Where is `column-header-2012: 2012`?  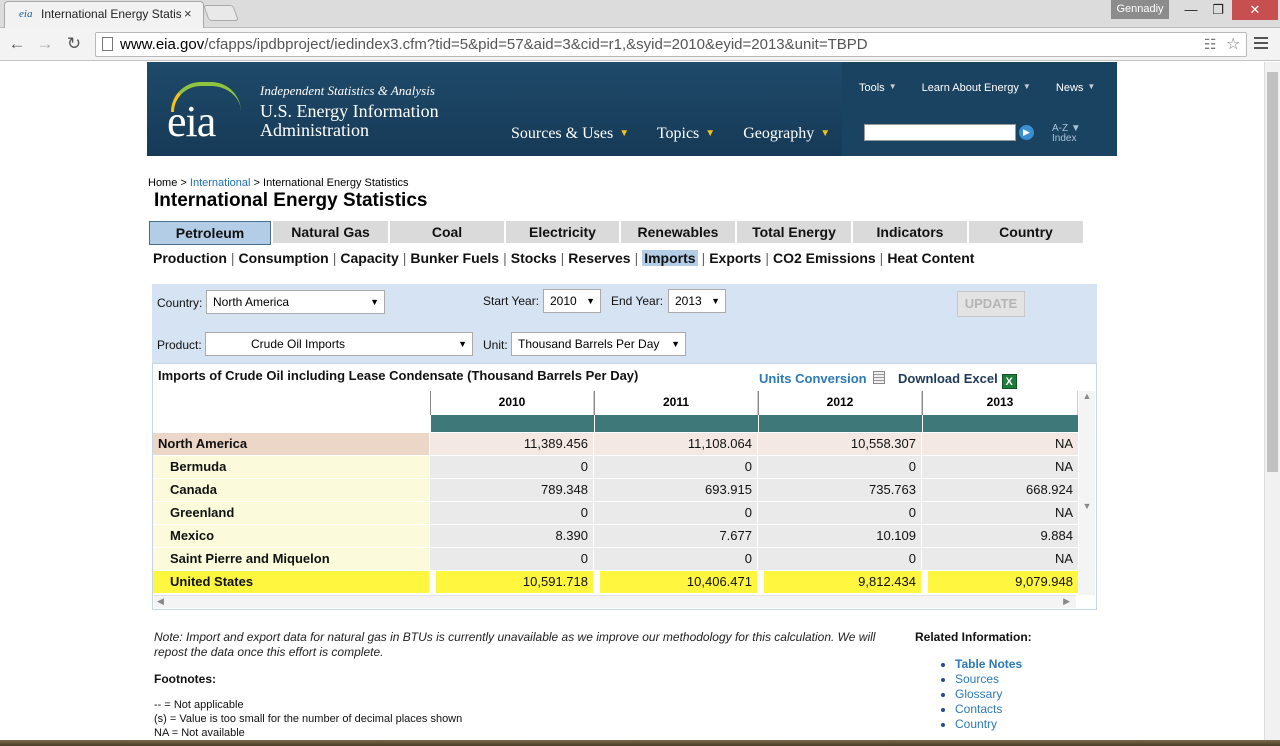 column-header-2012: 2012 is located at coordinates (840, 403).